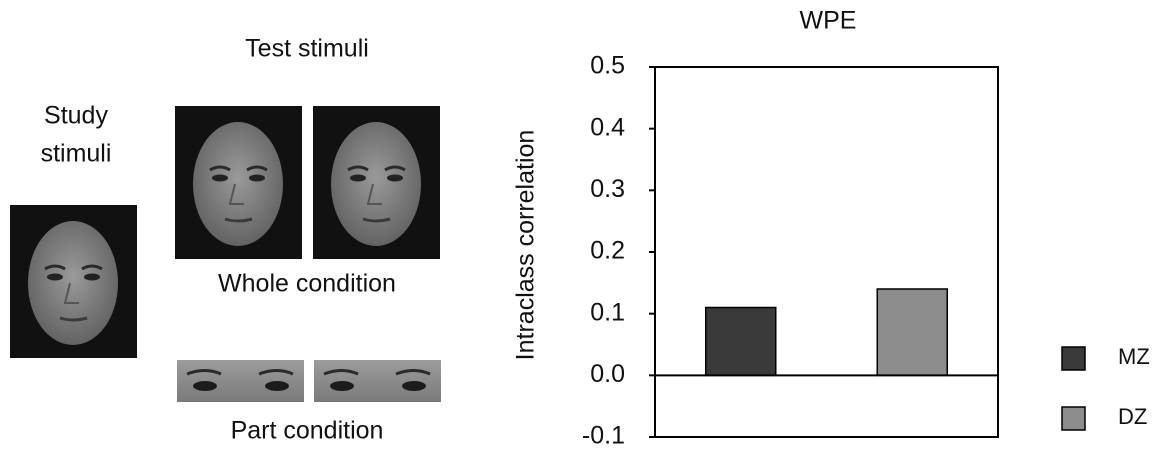 The image size is (1165, 451). I want to click on y-tick-label: 0.3, so click(607, 189).